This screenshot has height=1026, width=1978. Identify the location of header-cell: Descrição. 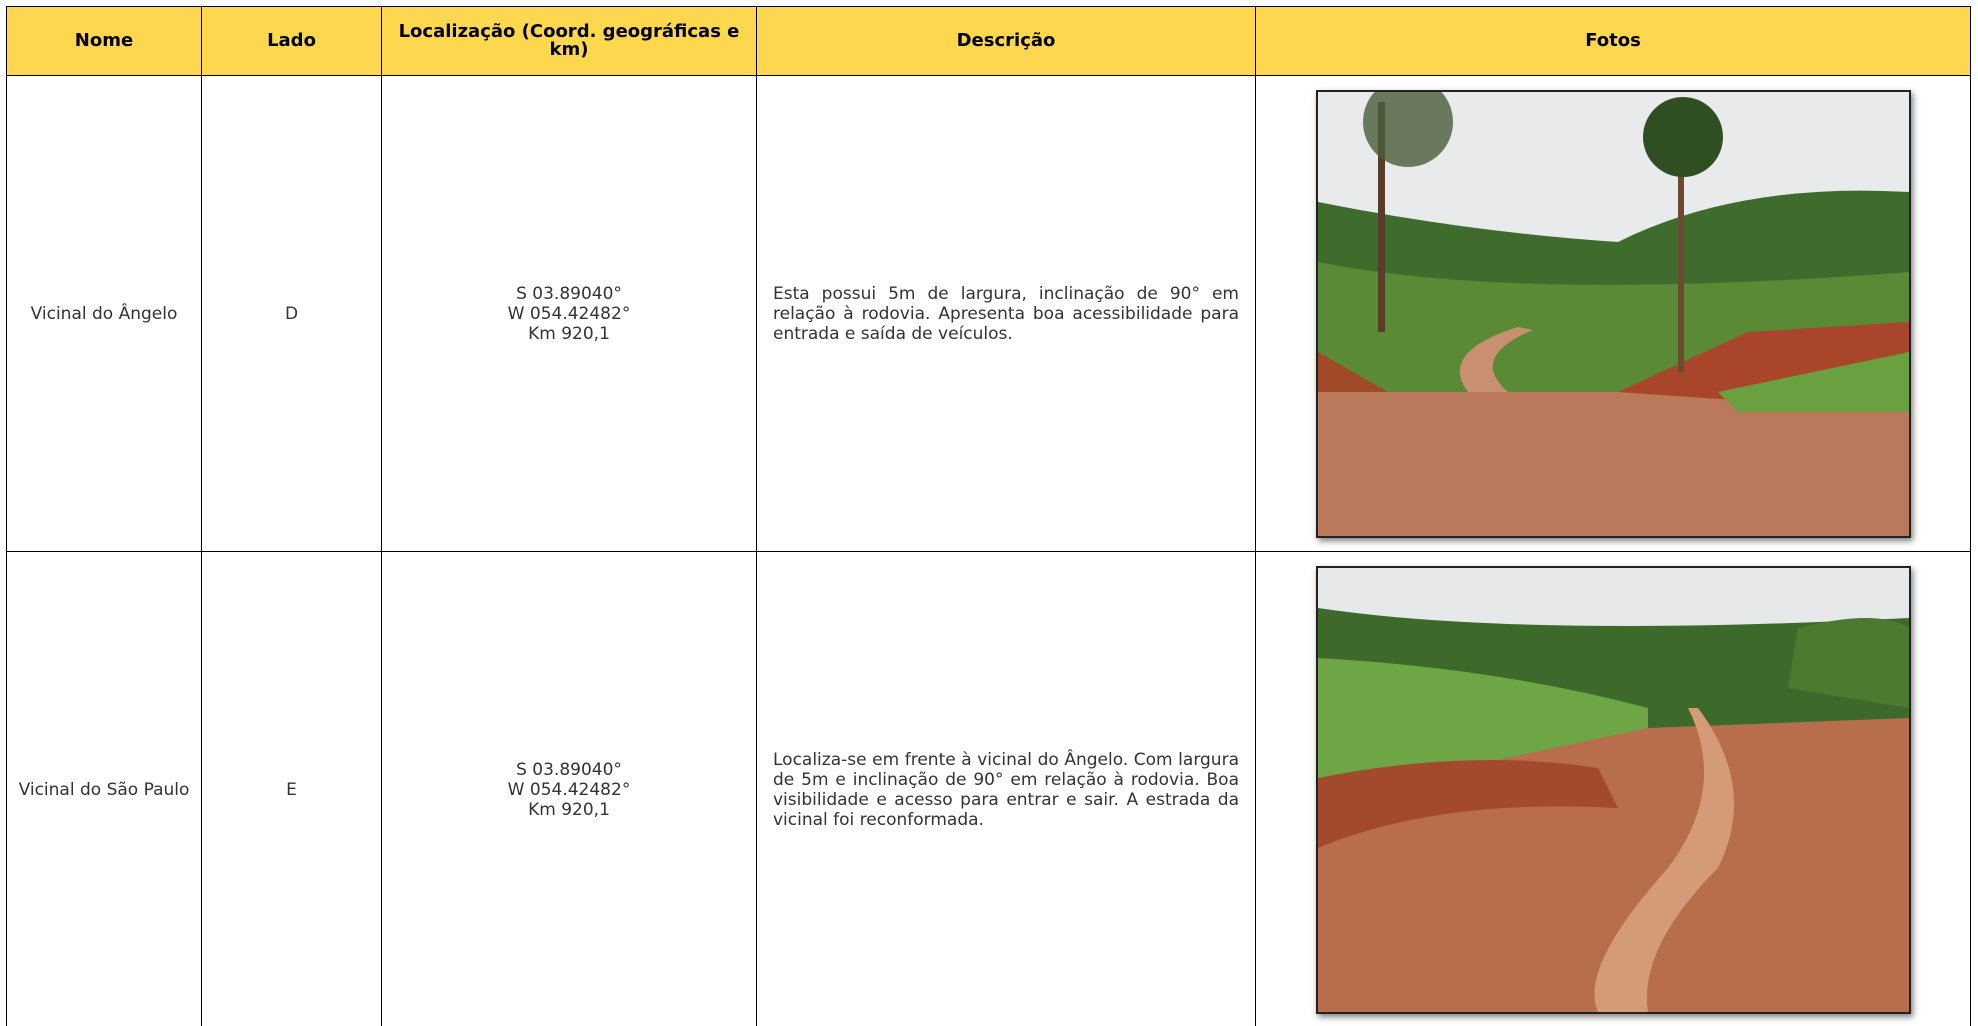
(1006, 41).